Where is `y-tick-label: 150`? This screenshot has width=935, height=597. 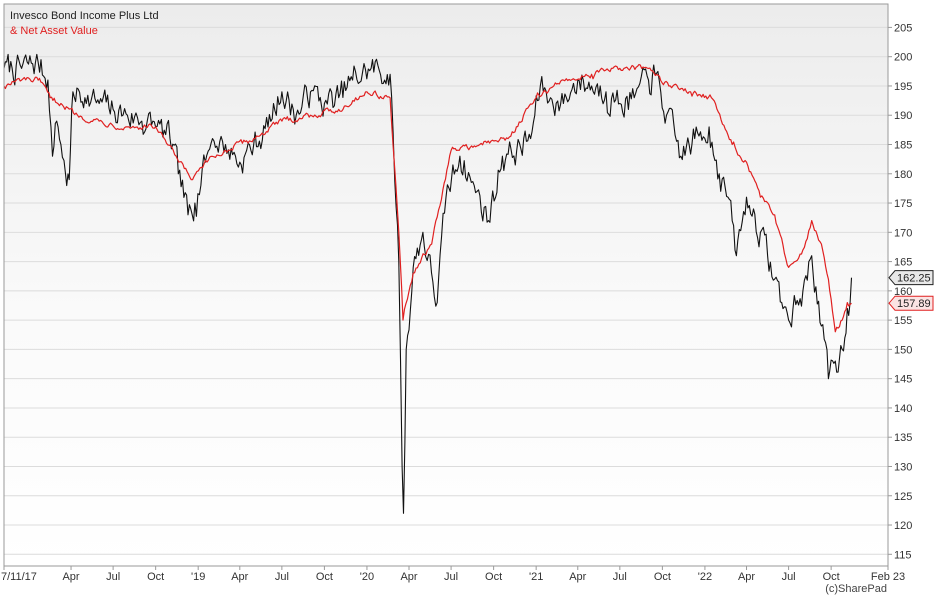
y-tick-label: 150 is located at coordinates (903, 350).